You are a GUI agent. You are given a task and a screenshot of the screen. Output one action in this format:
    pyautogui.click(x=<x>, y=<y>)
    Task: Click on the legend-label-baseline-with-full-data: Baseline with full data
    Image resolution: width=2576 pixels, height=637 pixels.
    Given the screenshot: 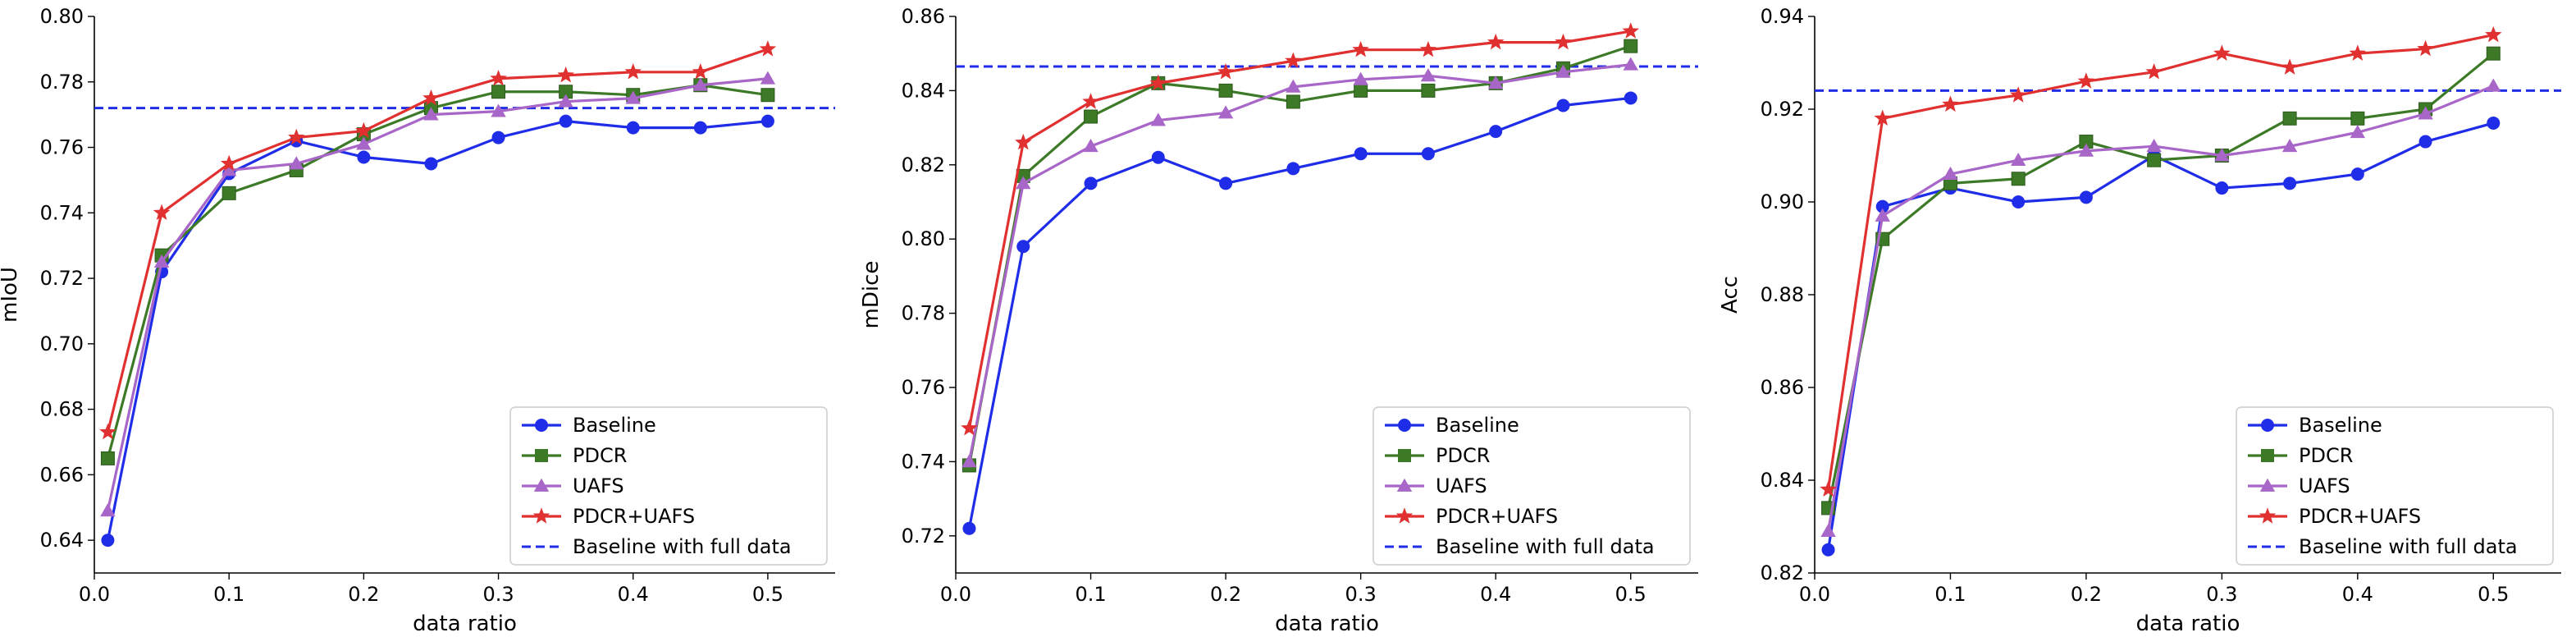 What is the action you would take?
    pyautogui.click(x=1546, y=546)
    